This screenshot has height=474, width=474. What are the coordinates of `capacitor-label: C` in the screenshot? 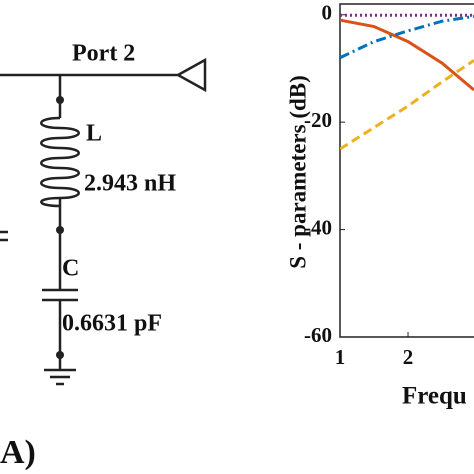 It's located at (70, 269).